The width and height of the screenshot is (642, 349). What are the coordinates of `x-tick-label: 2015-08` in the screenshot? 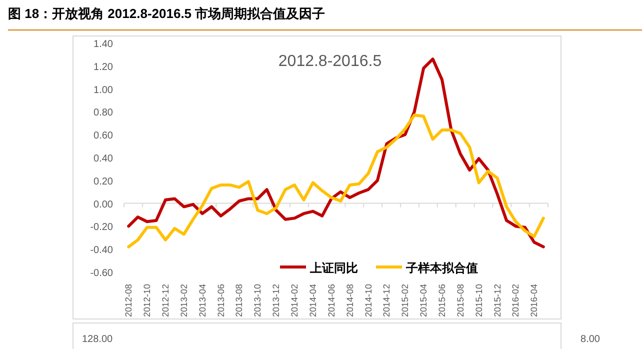 It's located at (460, 300).